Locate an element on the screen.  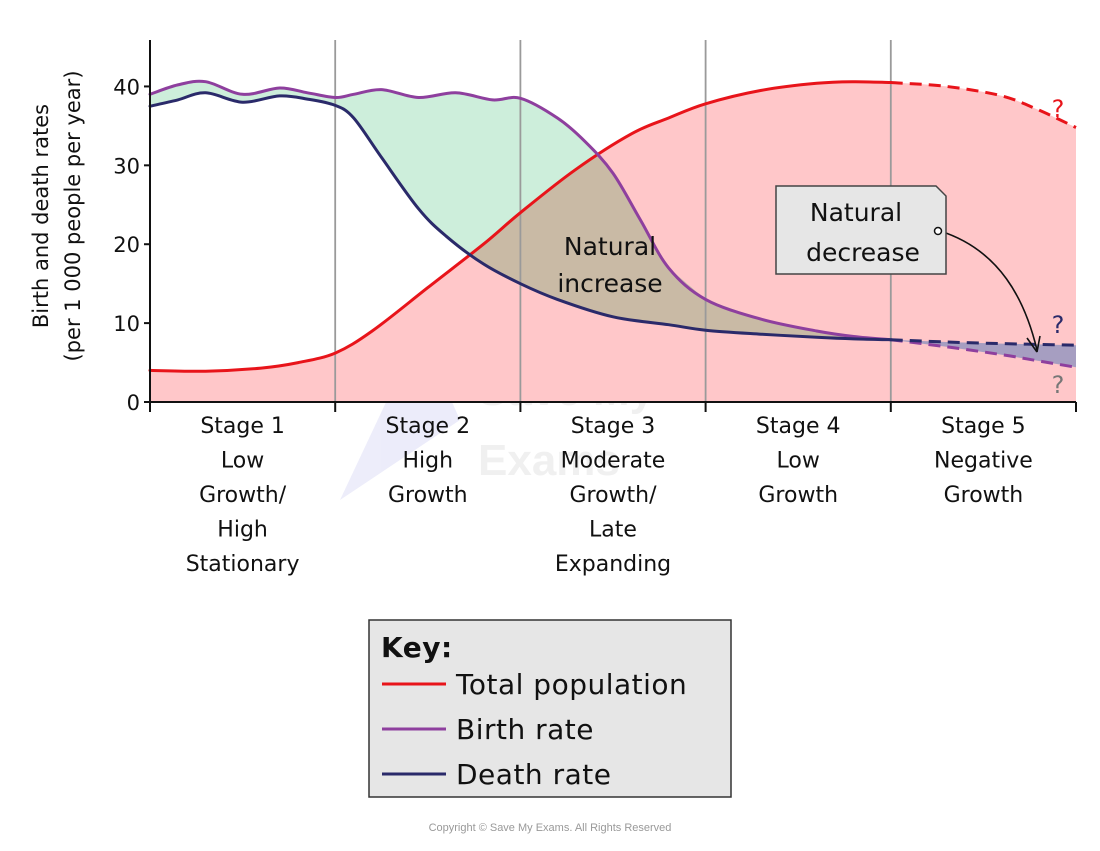
death-rate-line-projection is located at coordinates (983, 342).